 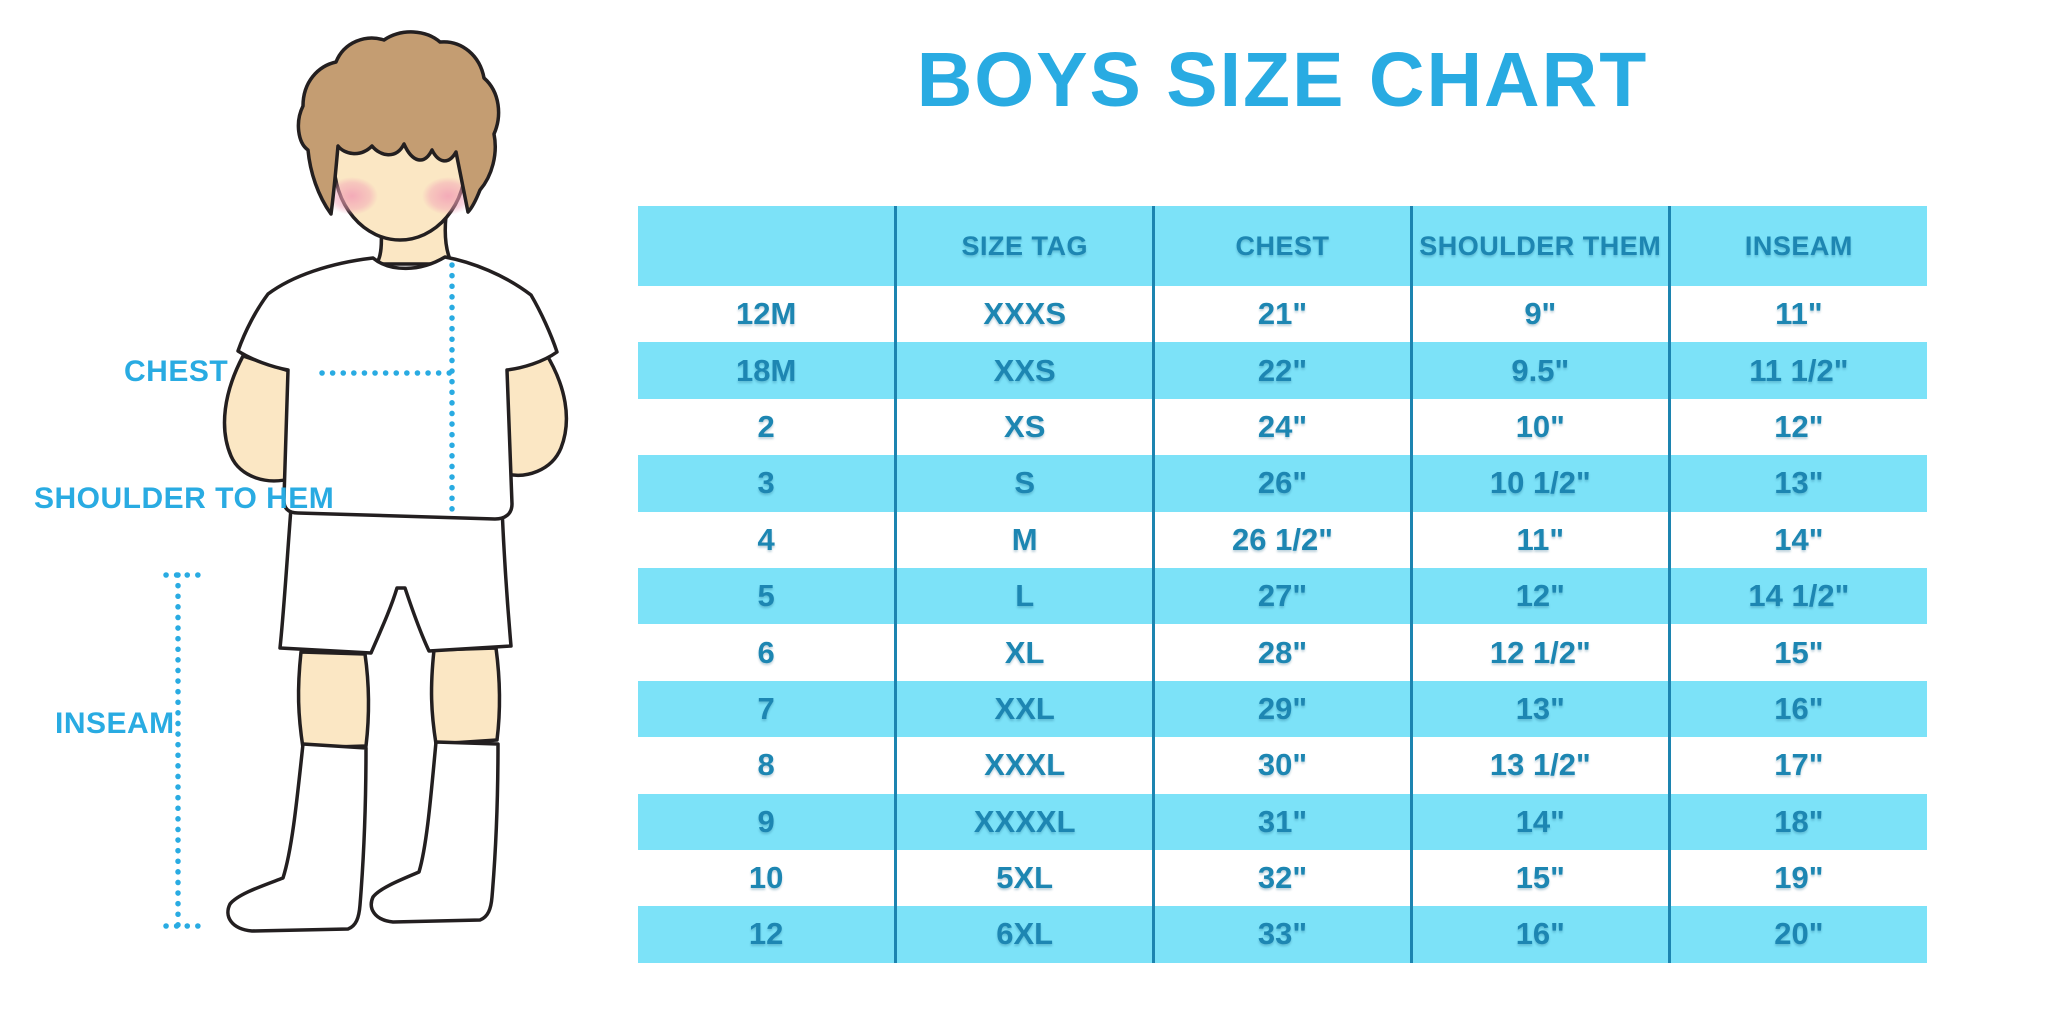 I want to click on cell-shoulder: 13", so click(x=1539, y=709).